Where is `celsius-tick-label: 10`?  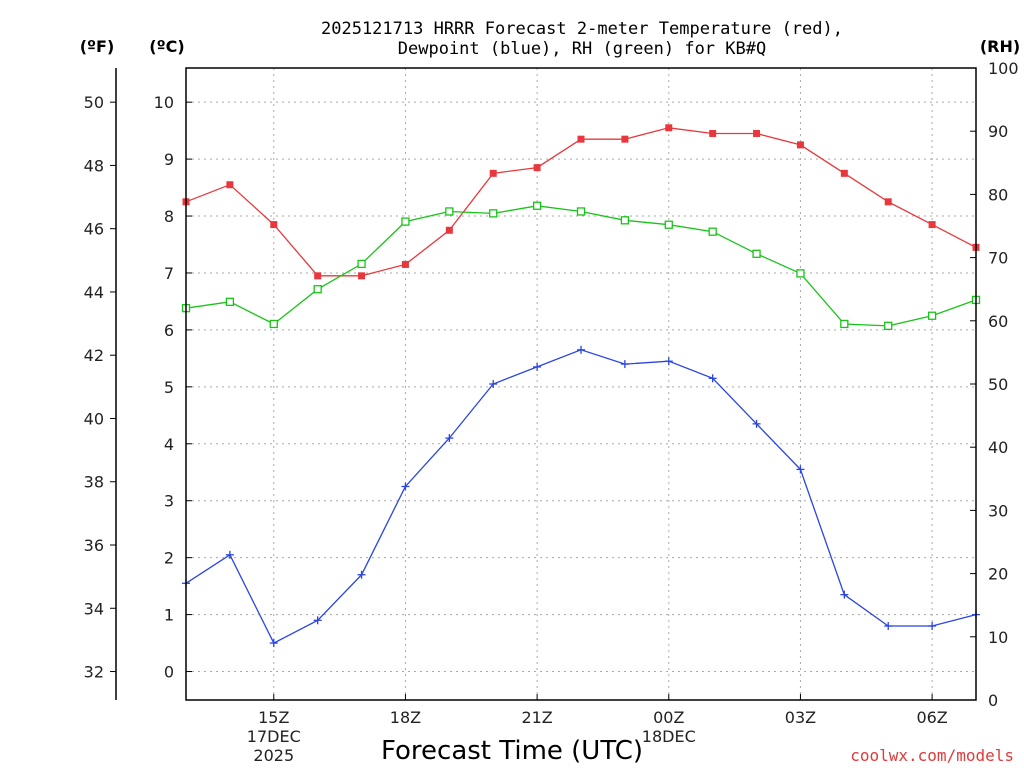 celsius-tick-label: 10 is located at coordinates (164, 102).